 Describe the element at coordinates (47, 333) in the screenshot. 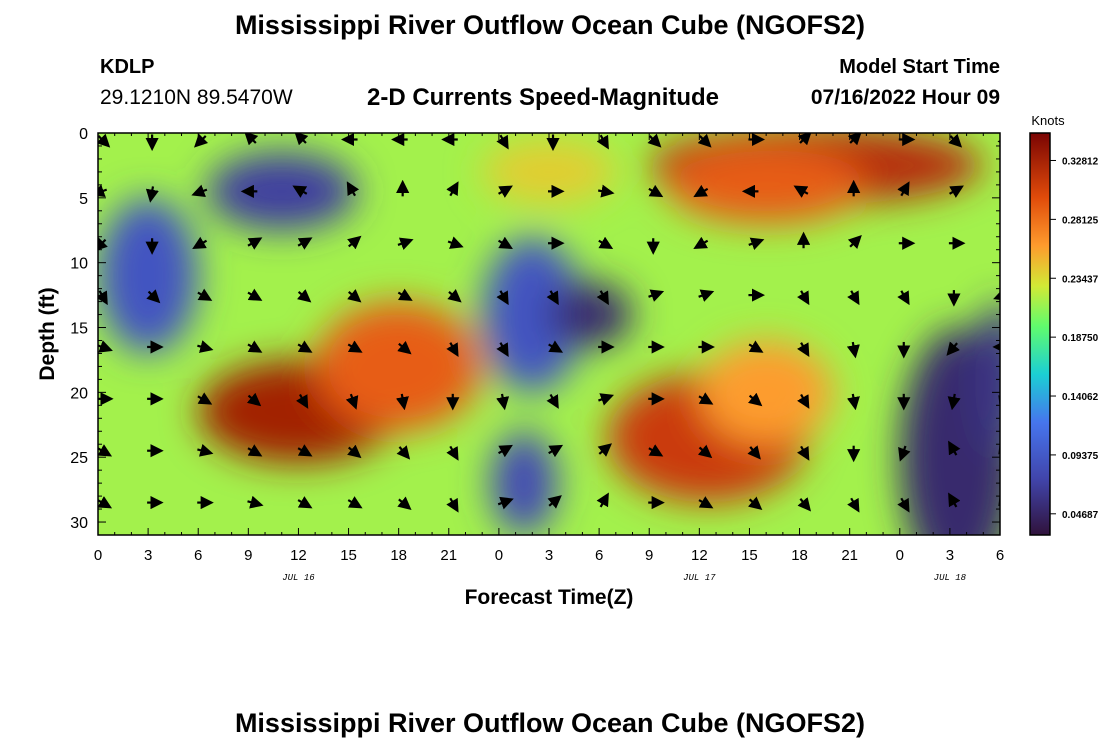

I see `y-axis-title: Depth (ft)` at that location.